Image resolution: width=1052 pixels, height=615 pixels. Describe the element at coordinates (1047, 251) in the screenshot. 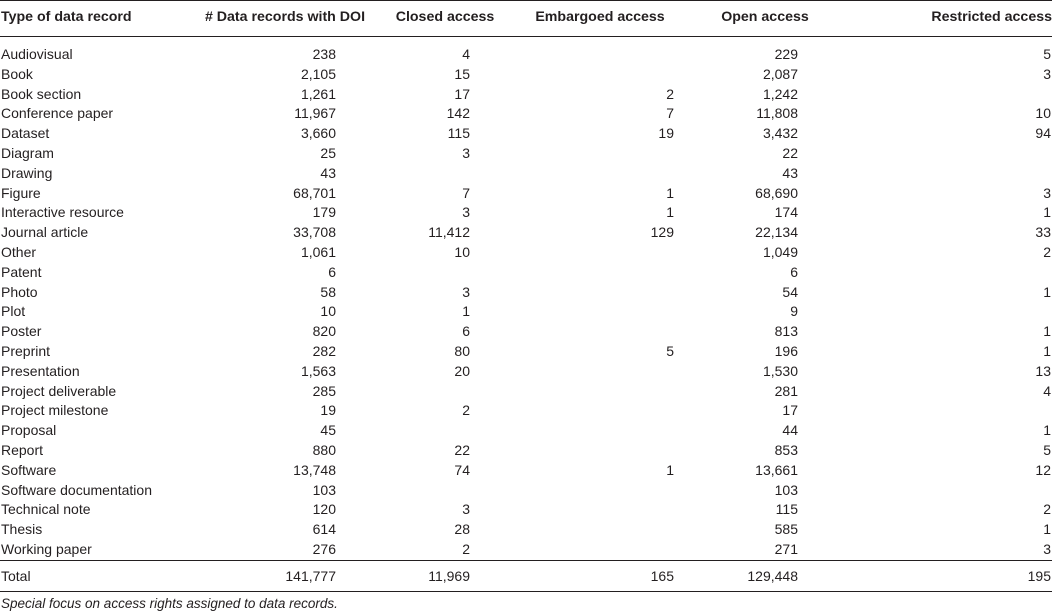

I see `cell-restricted: 2` at that location.